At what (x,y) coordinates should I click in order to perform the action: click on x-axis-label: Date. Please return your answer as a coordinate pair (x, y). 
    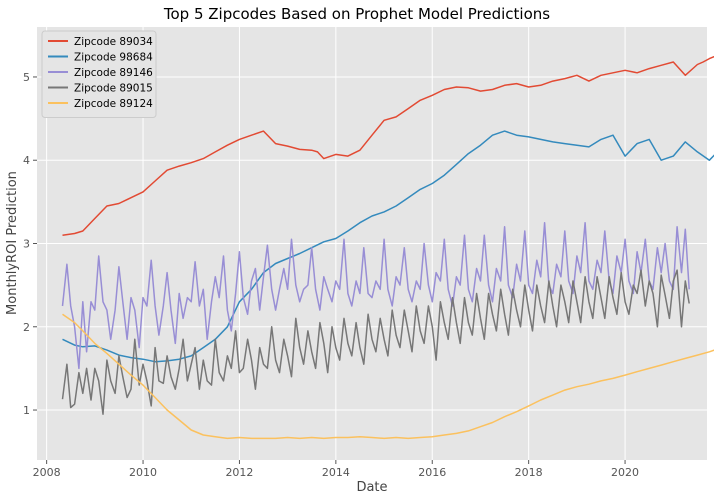
    Looking at the image, I should click on (371, 487).